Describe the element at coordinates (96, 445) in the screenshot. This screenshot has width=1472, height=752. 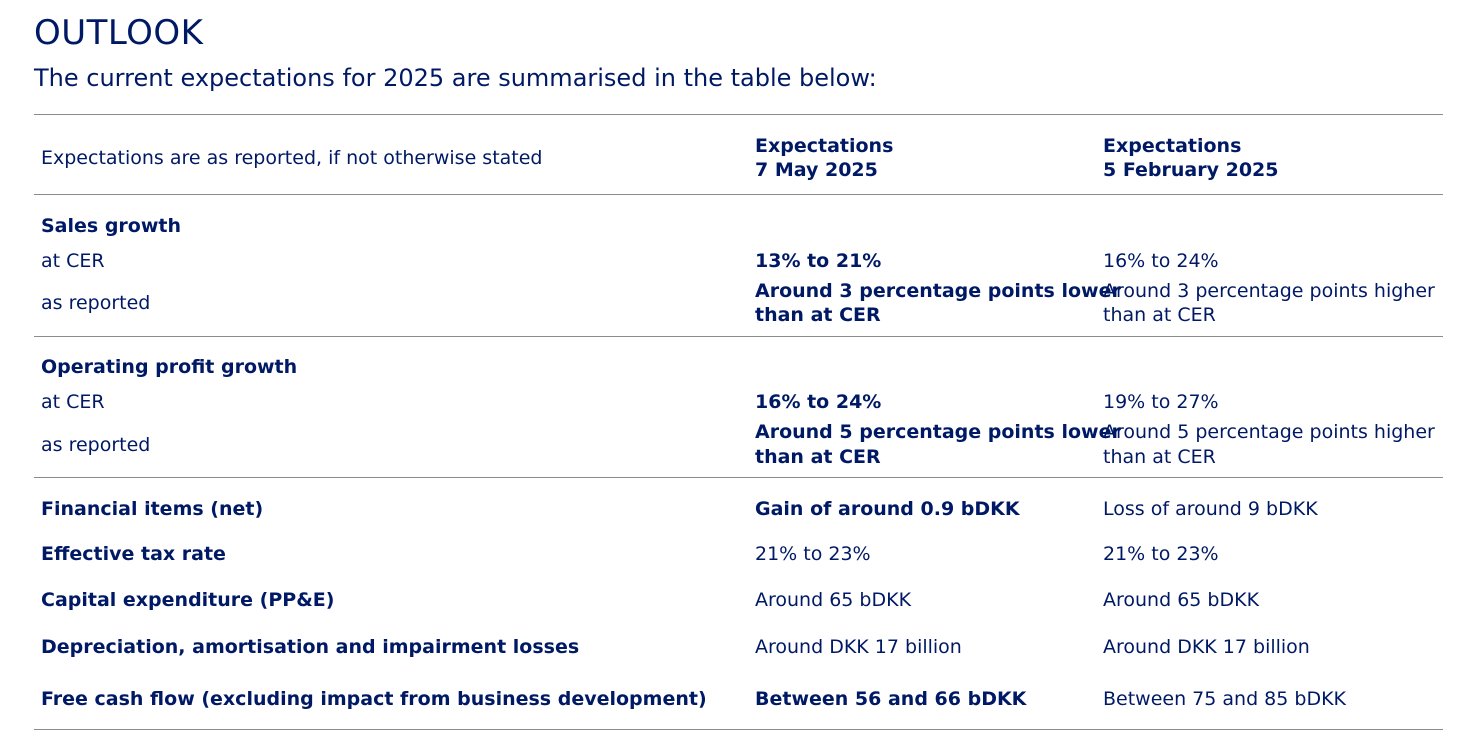
I see `operating-profit-reported-label: as reported` at that location.